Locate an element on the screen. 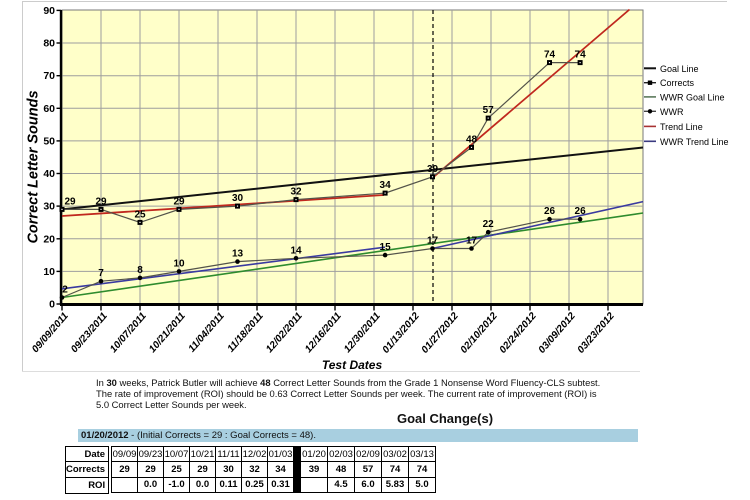  svg-text: 01/13/2012 is located at coordinates (401, 332).